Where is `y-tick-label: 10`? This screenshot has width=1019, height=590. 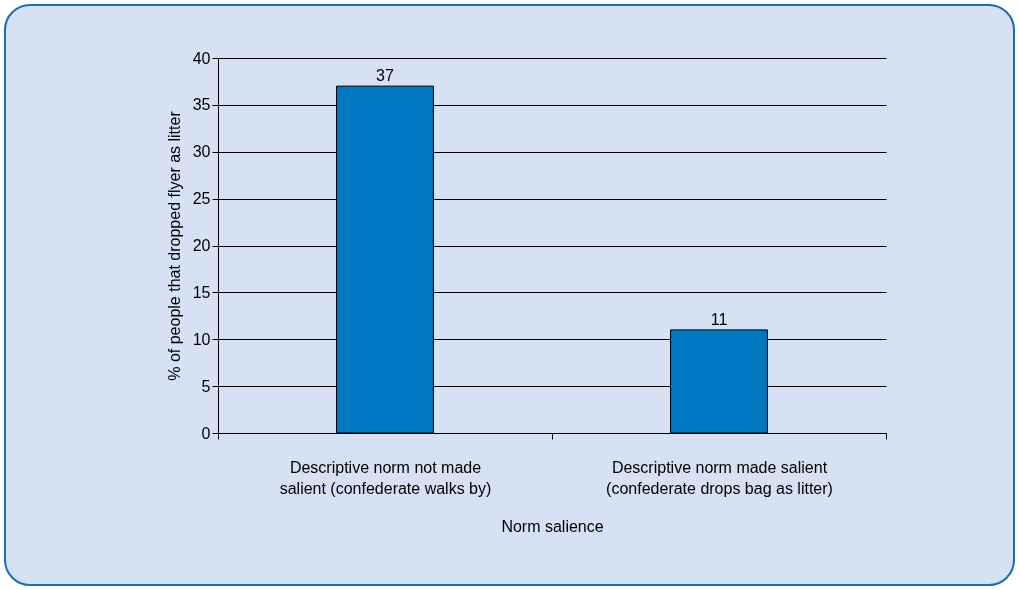
y-tick-label: 10 is located at coordinates (201, 339).